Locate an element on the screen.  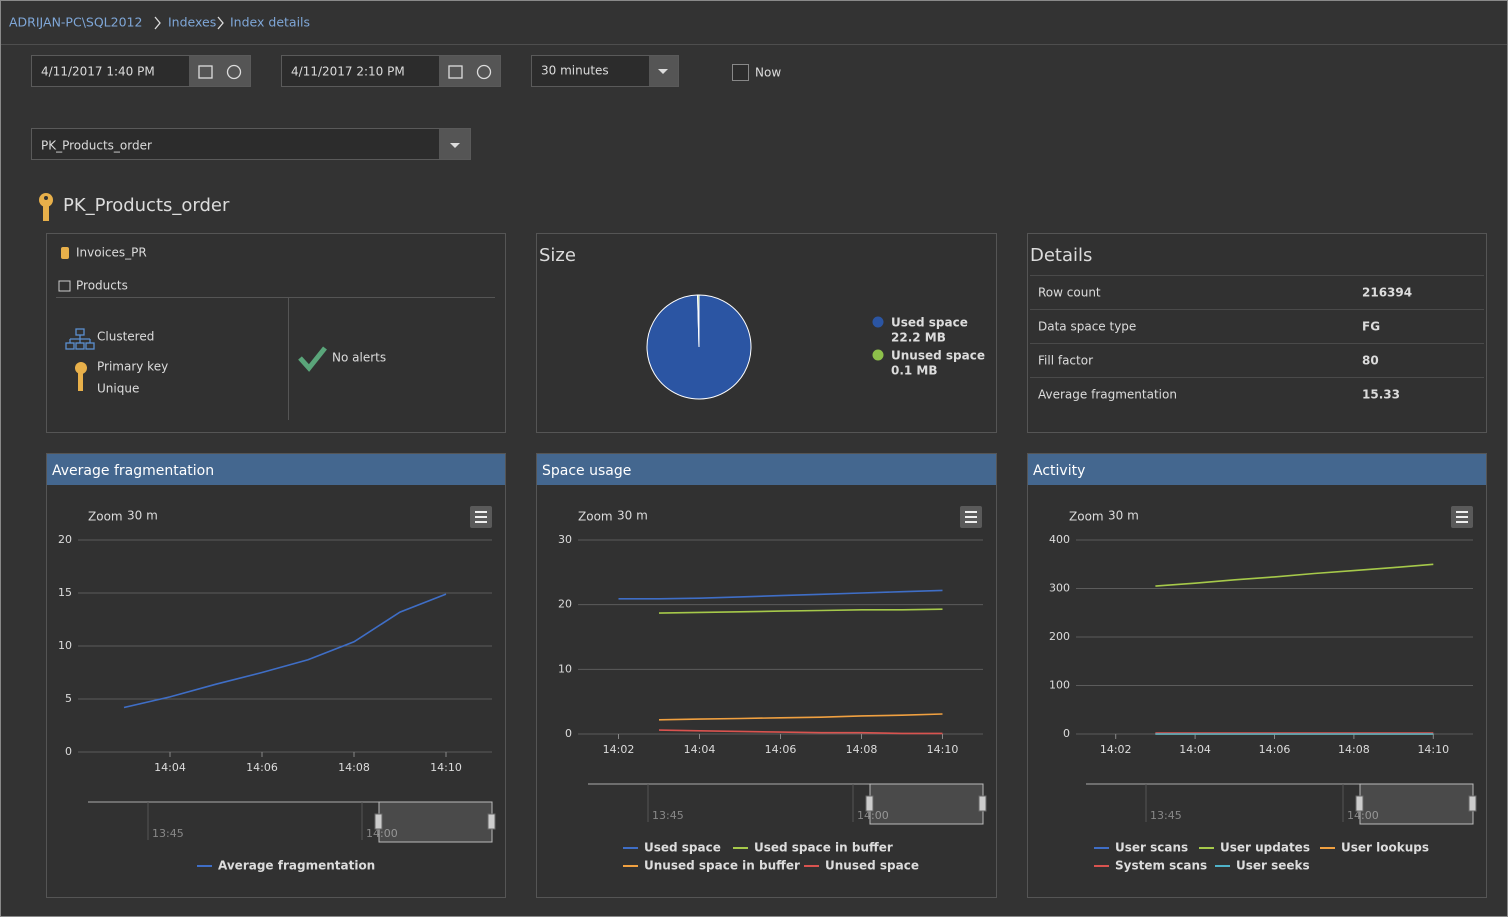
now-label: Now is located at coordinates (768, 73).